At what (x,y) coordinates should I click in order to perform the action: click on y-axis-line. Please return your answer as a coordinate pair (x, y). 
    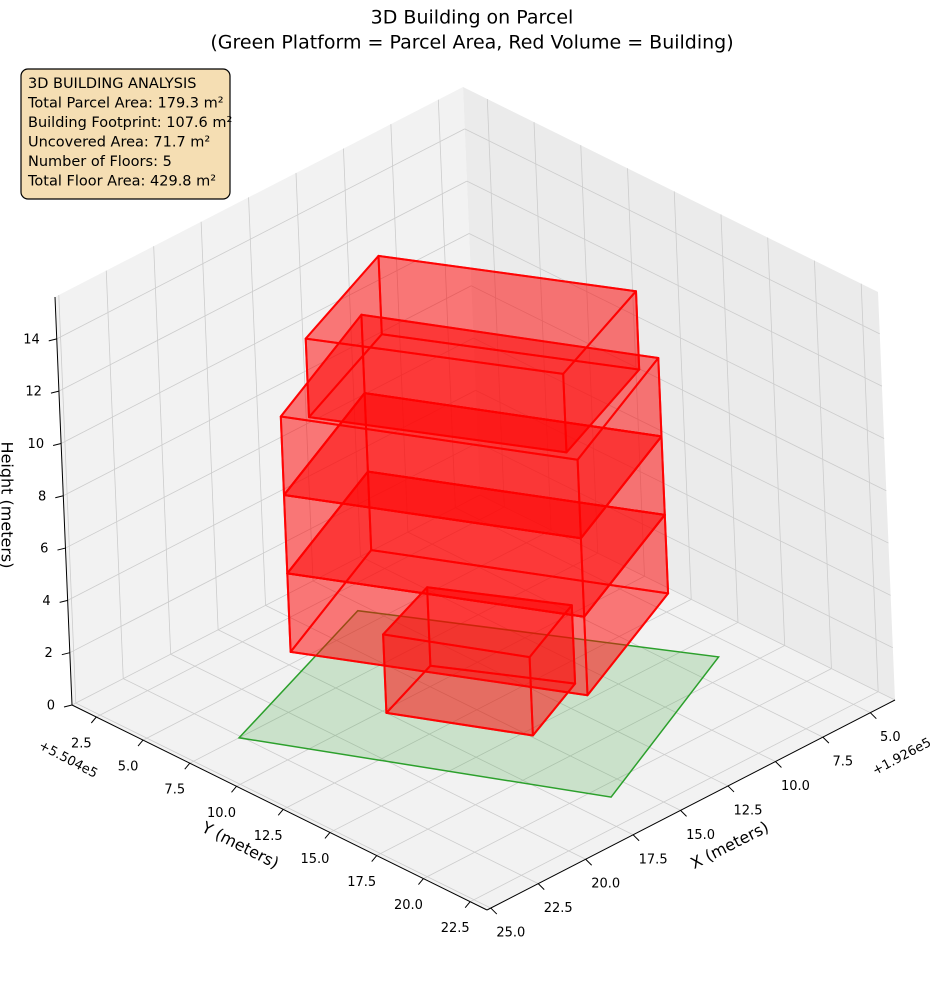
    Looking at the image, I should click on (279, 807).